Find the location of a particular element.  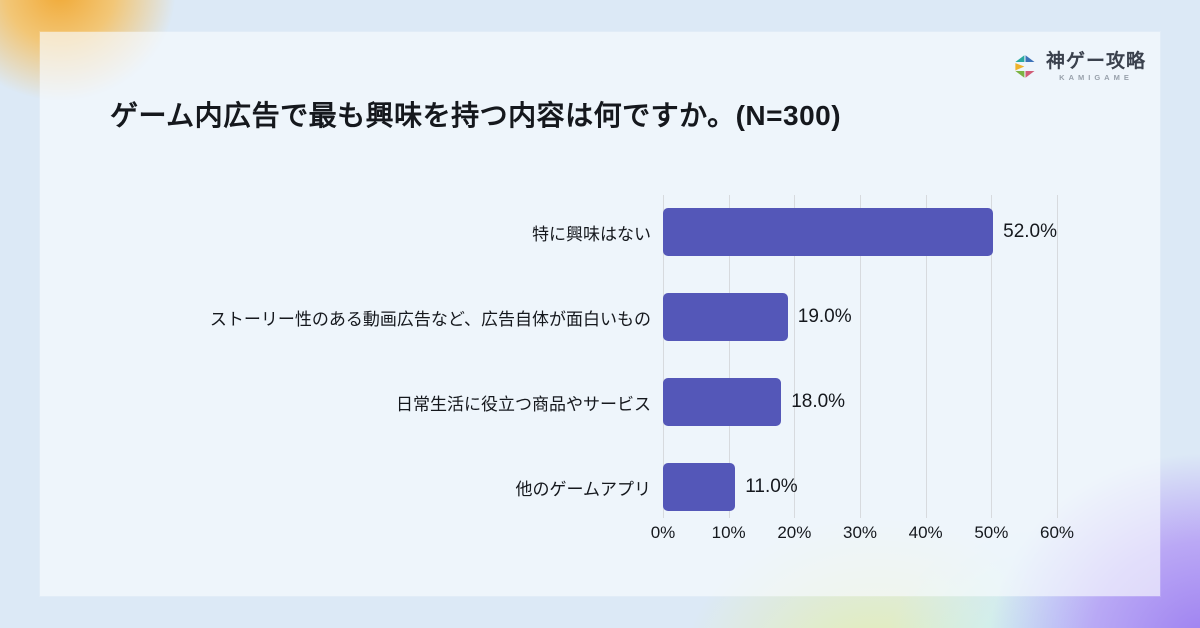

bar-value-label: 18.0% is located at coordinates (818, 401).